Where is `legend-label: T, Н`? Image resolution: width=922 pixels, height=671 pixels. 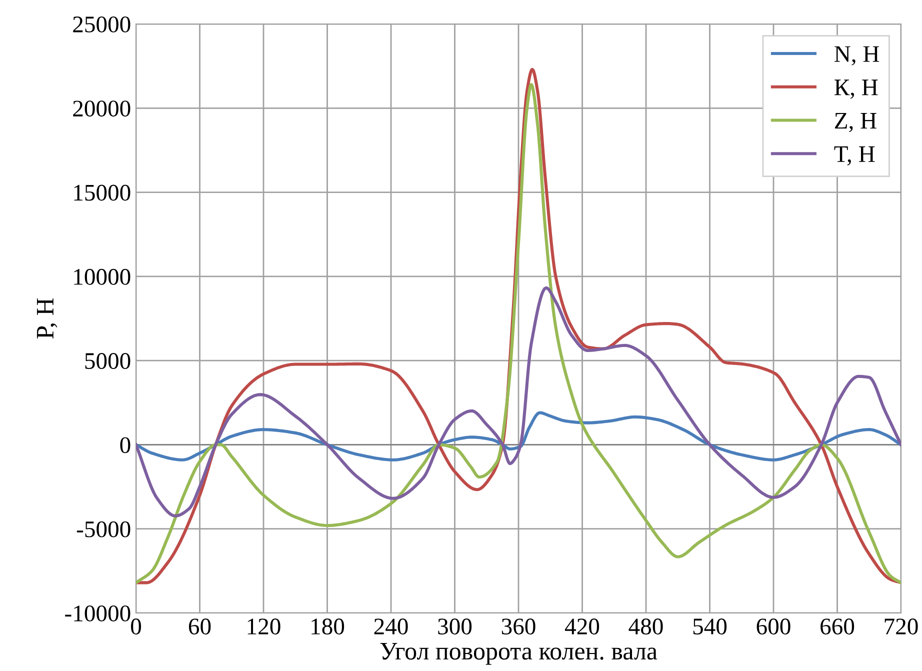 legend-label: T, Н is located at coordinates (854, 156).